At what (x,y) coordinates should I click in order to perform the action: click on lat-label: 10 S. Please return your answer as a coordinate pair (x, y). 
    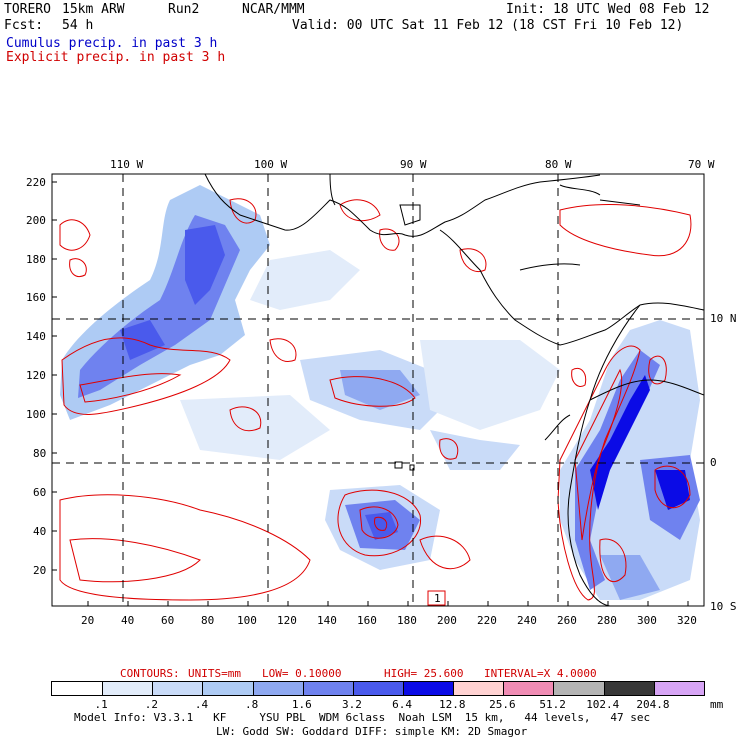
    Looking at the image, I should click on (723, 606).